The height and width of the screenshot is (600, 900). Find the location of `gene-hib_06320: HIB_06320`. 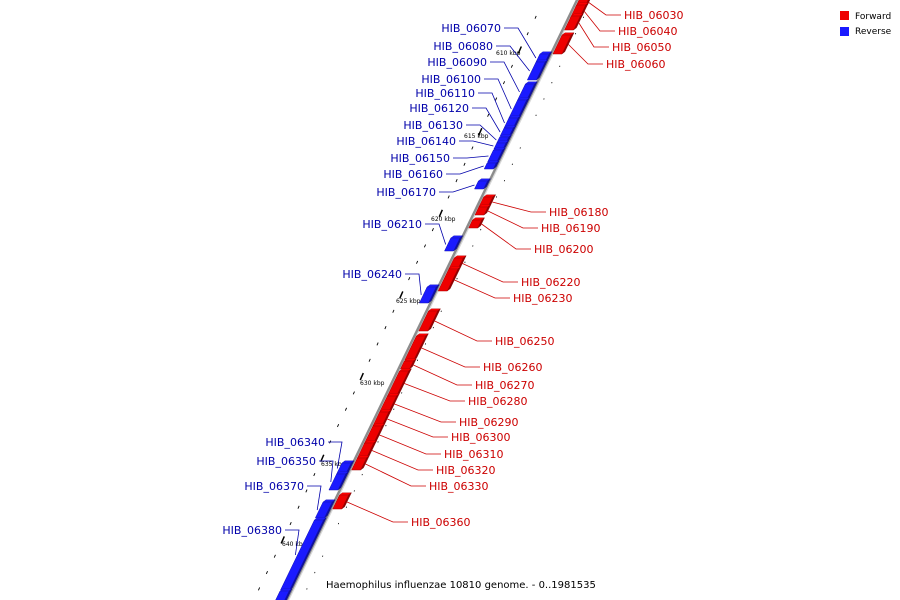

gene-hib_06320: HIB_06320 is located at coordinates (426, 458).